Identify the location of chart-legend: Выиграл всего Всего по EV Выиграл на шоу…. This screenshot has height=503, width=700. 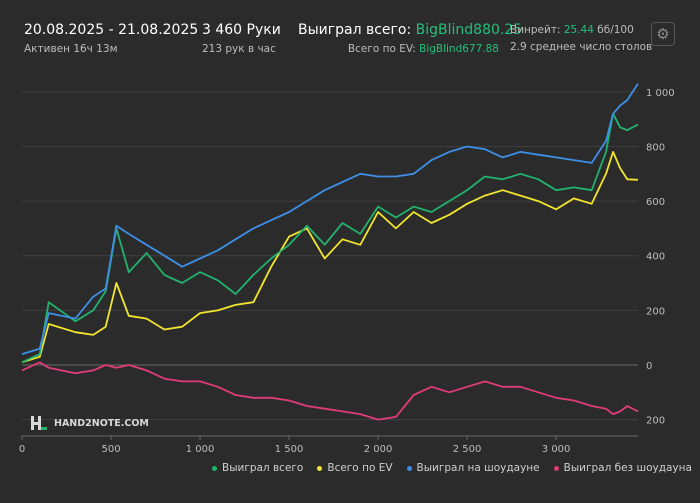
(452, 468).